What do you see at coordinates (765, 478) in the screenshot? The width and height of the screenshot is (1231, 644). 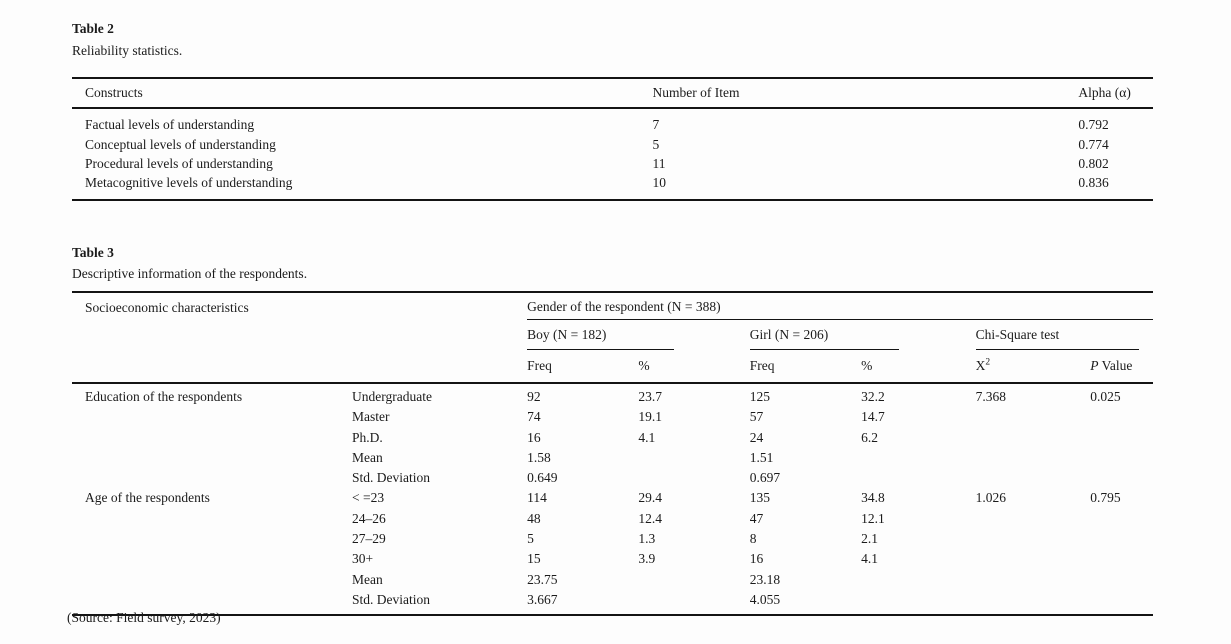 I see `t3-girl-freq-cell: 0.697` at bounding box center [765, 478].